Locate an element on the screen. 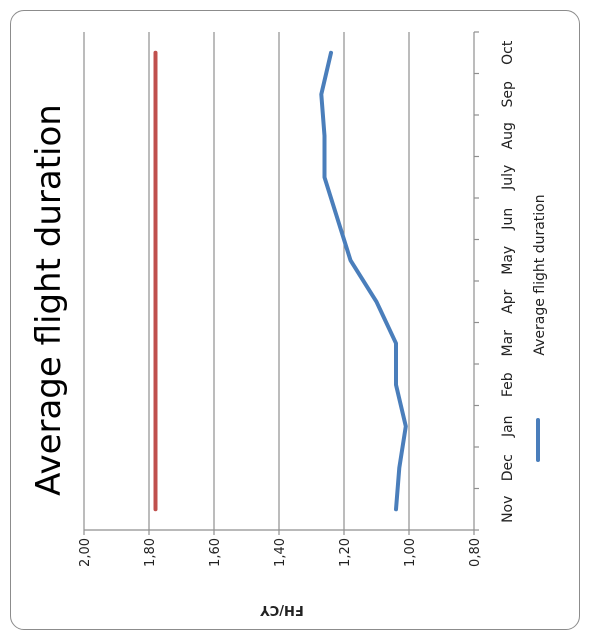 Image resolution: width=589 pixels, height=640 pixels. category-tick-label: Jun is located at coordinates (508, 219).